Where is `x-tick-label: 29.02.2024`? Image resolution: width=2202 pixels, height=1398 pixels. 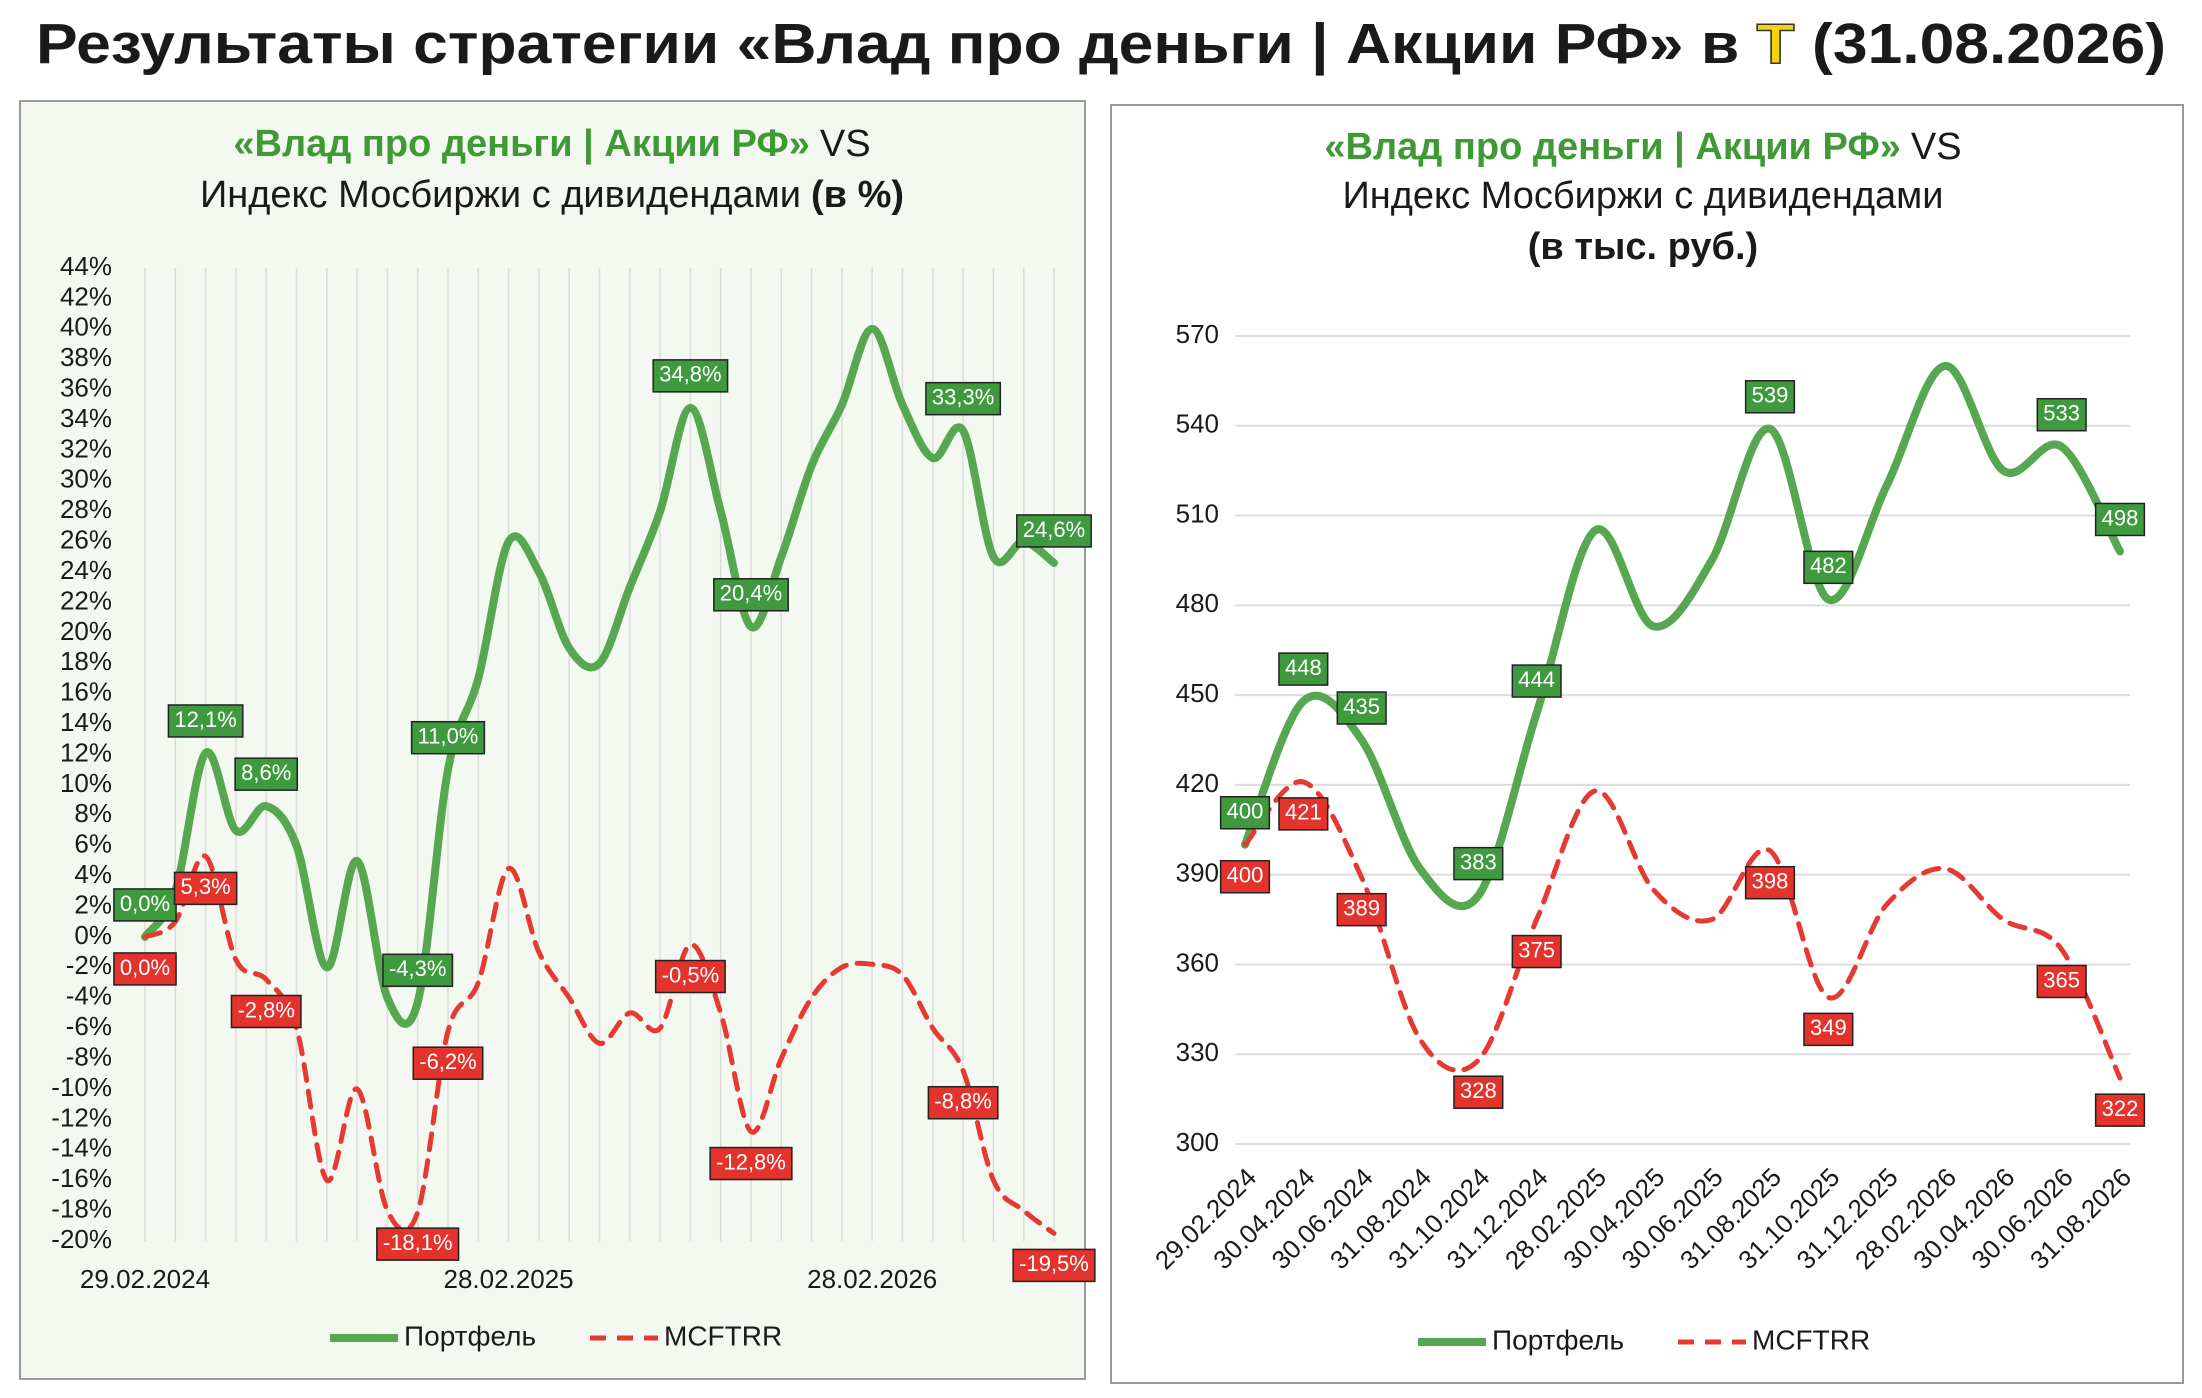
x-tick-label: 29.02.2024 is located at coordinates (145, 1279).